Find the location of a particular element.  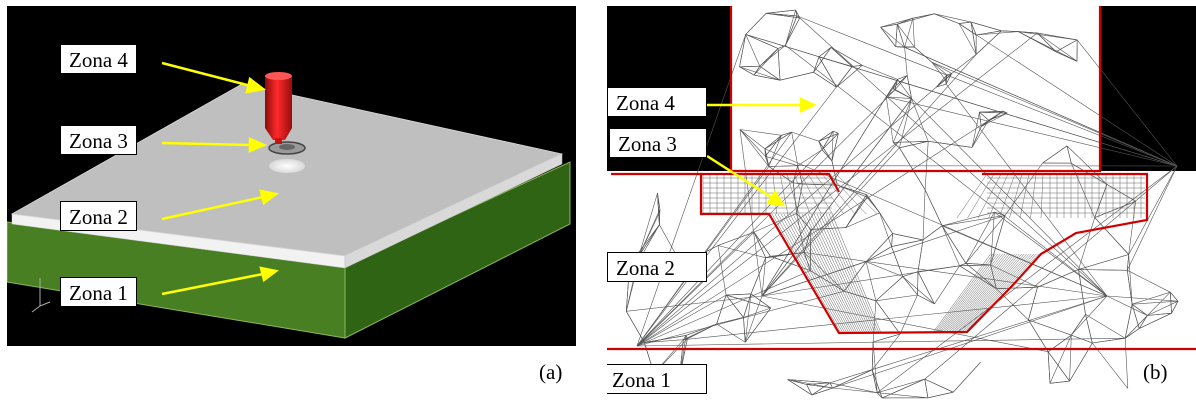

substrate-right-face is located at coordinates (457, 250).